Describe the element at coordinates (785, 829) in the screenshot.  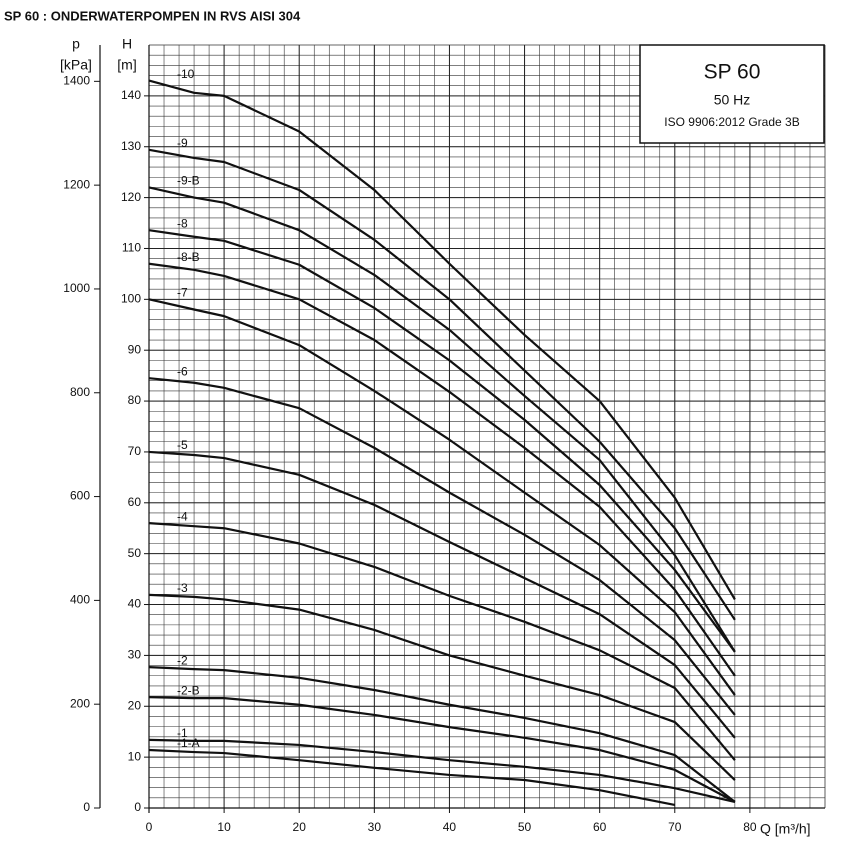
I see `x-axis-label: Q [m³/h]` at that location.